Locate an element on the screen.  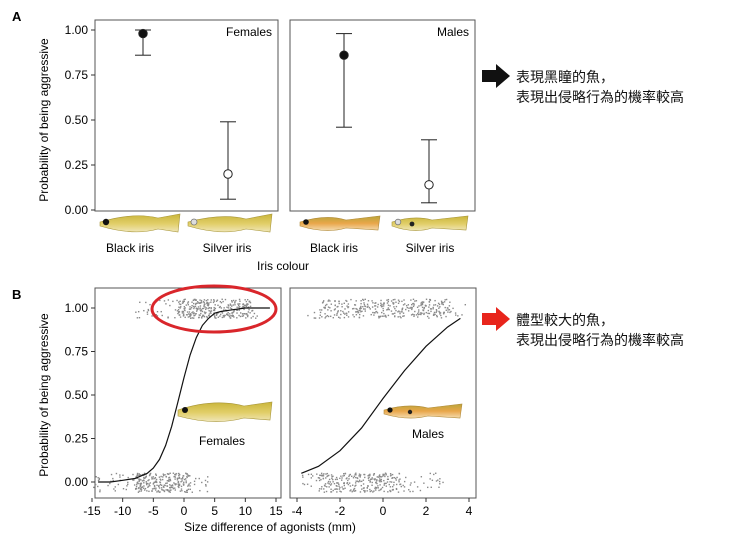
panel-b-y-axis-label: Probability of being aggressive is located at coordinates (44, 395).